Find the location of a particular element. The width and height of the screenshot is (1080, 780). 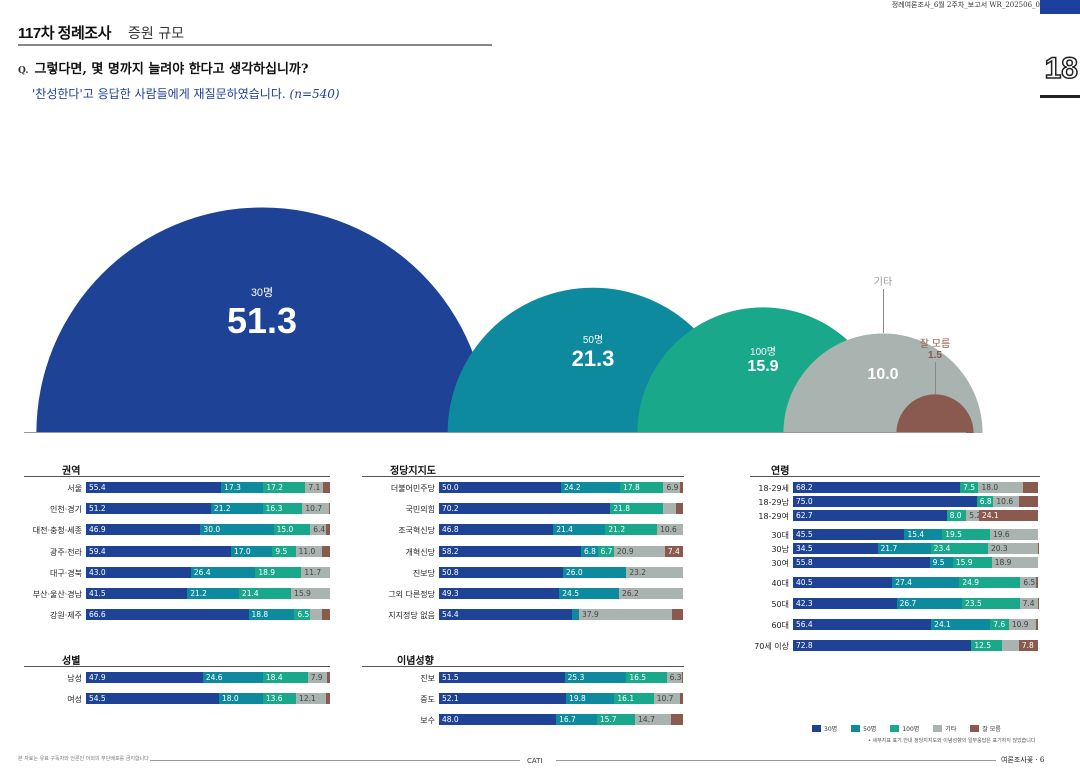

bar-segment: 54.5 is located at coordinates (152, 699).